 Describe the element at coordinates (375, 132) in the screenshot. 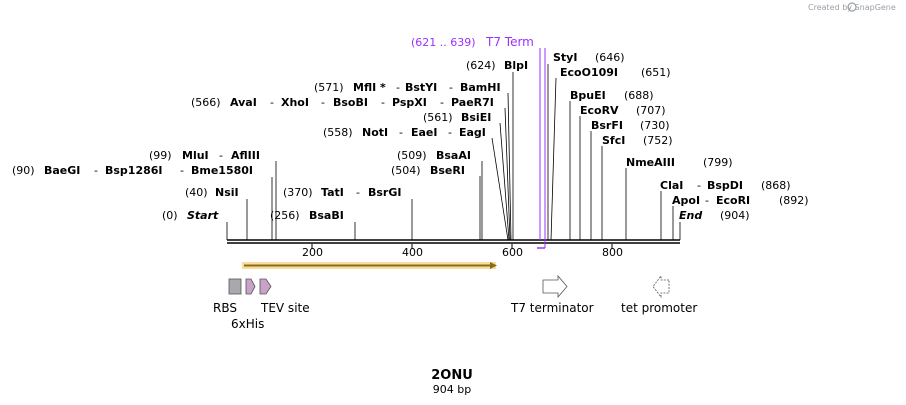

I see `site-name: NotI` at that location.